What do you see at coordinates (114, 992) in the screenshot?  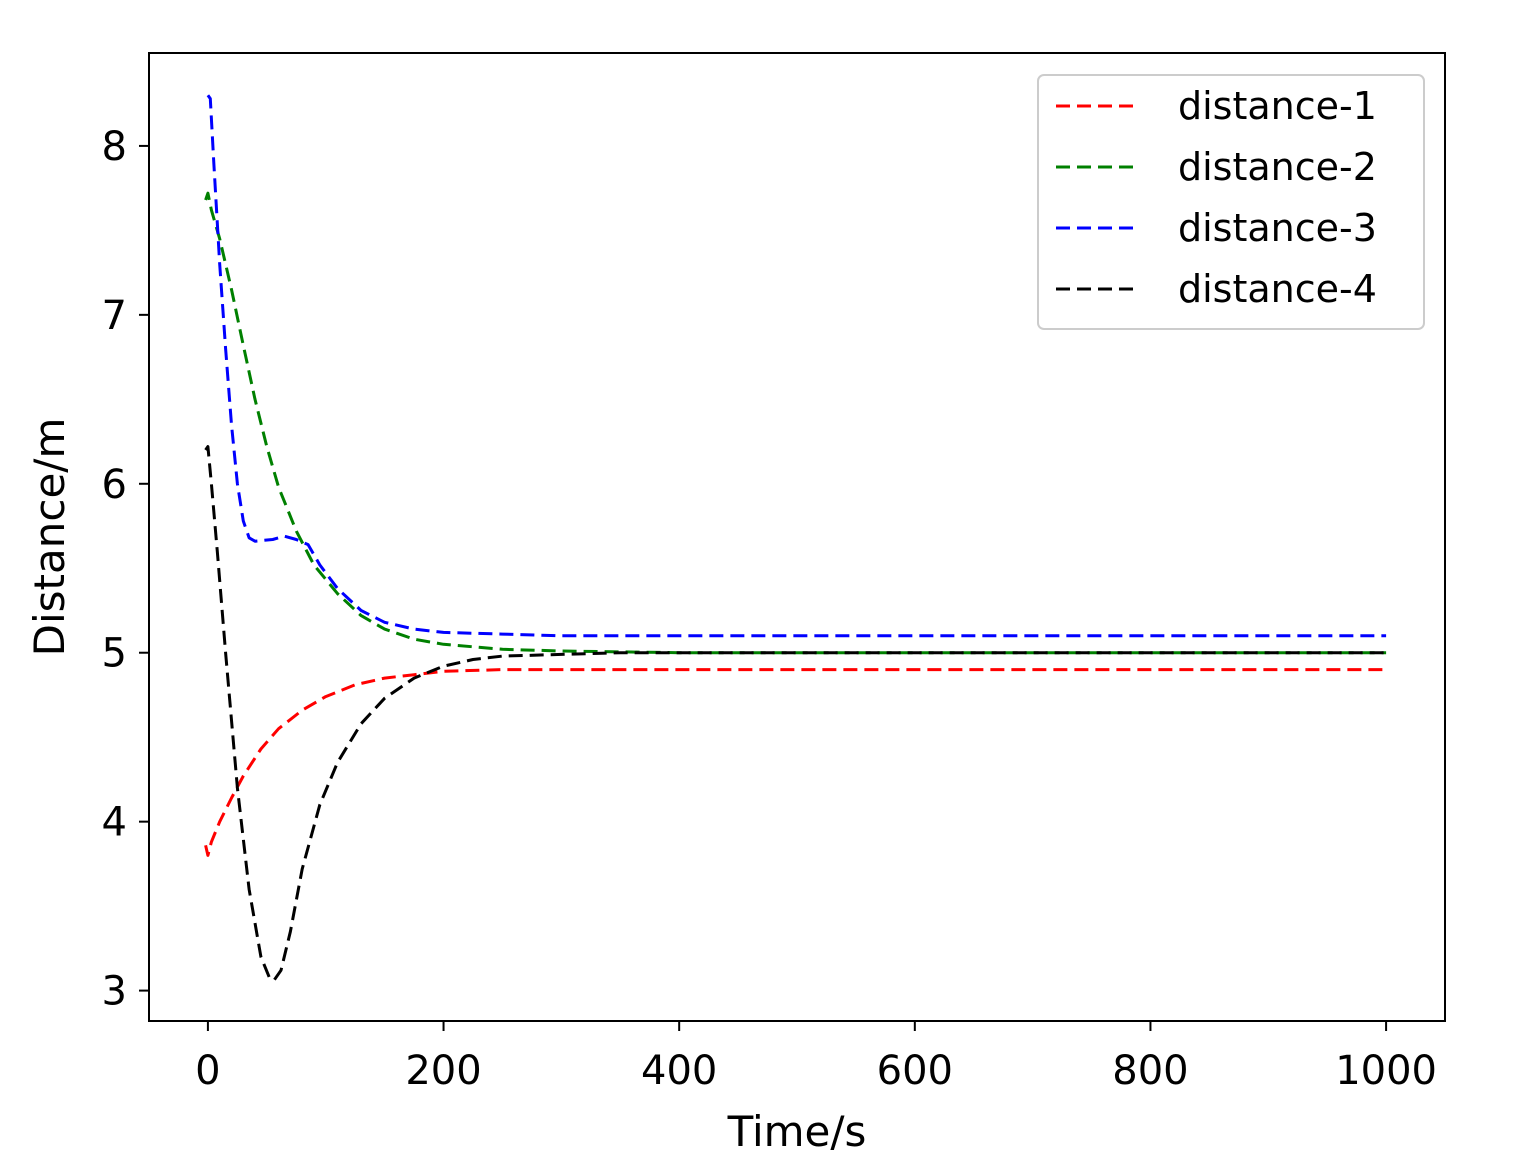 I see `y-tick-label: 3` at bounding box center [114, 992].